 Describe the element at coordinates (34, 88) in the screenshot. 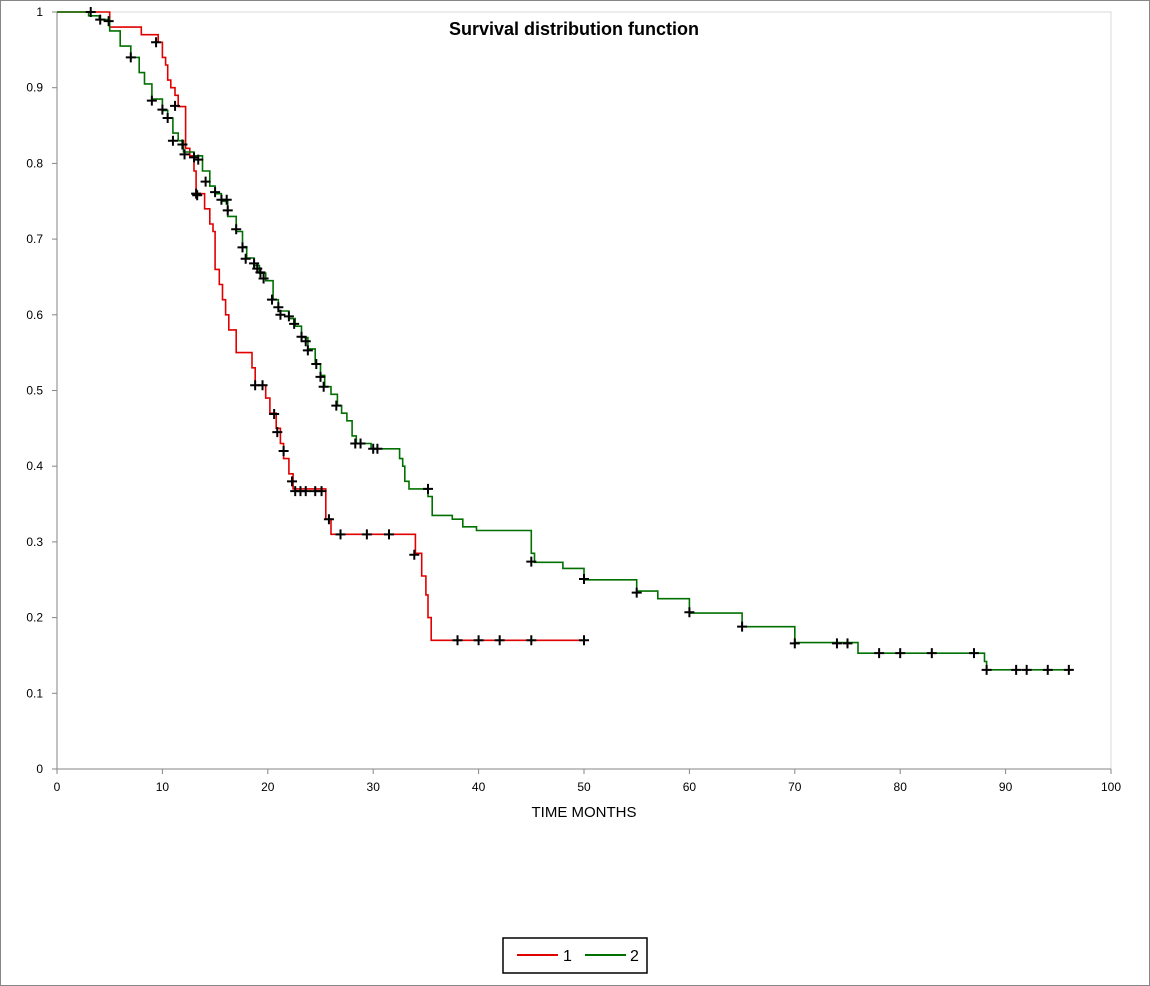

I see `y-tick-label: 0.9` at that location.